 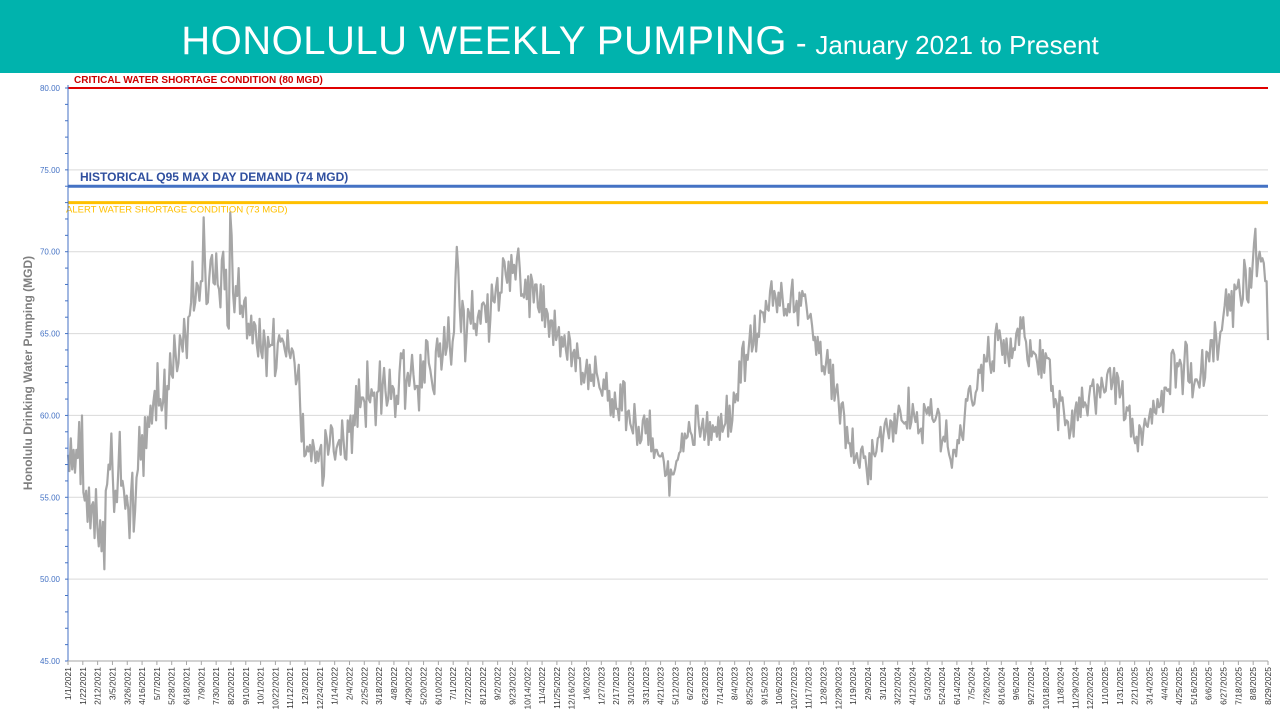 I want to click on x-tick-label: 2/25/2022, so click(x=364, y=686).